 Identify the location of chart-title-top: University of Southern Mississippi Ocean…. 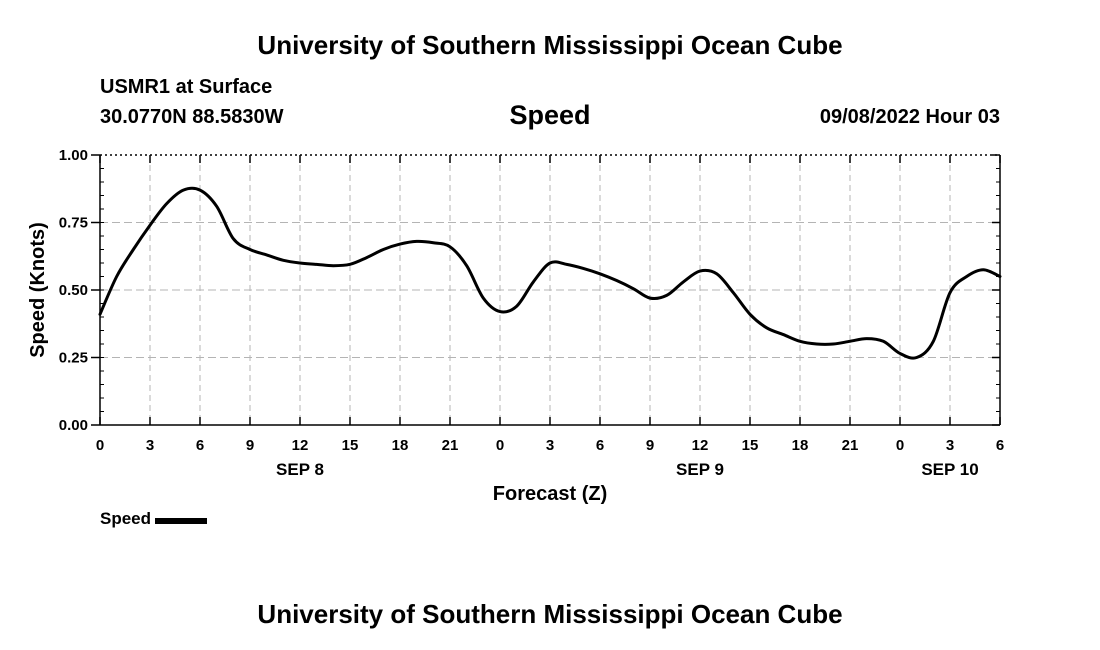
(550, 45).